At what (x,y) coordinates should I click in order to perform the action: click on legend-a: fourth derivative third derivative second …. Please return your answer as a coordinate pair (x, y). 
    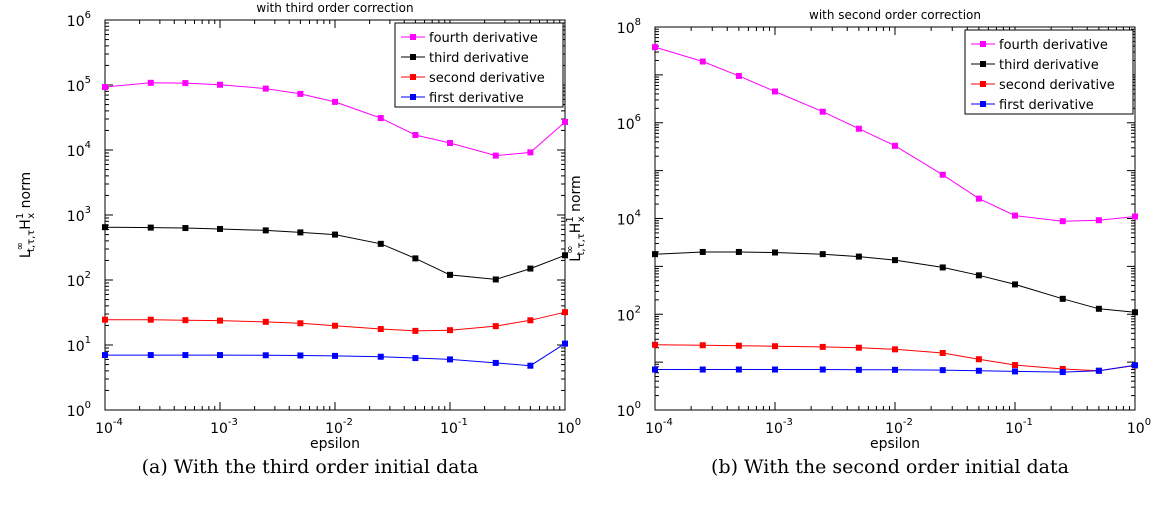
    Looking at the image, I should click on (479, 65).